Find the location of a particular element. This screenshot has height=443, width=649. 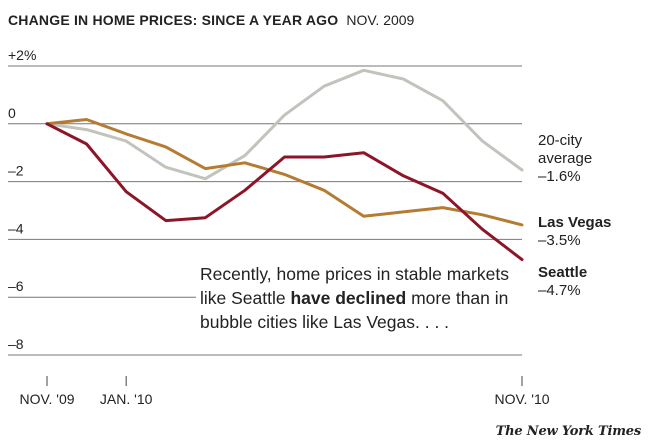

y-tick-label: –4 is located at coordinates (16, 228).